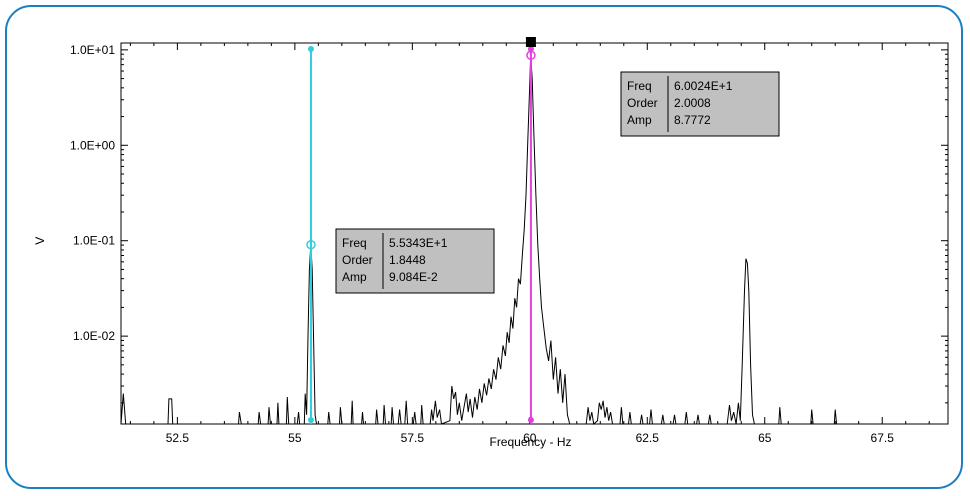 This screenshot has width=970, height=496. What do you see at coordinates (530, 438) in the screenshot?
I see `x-tick-label: 60` at bounding box center [530, 438].